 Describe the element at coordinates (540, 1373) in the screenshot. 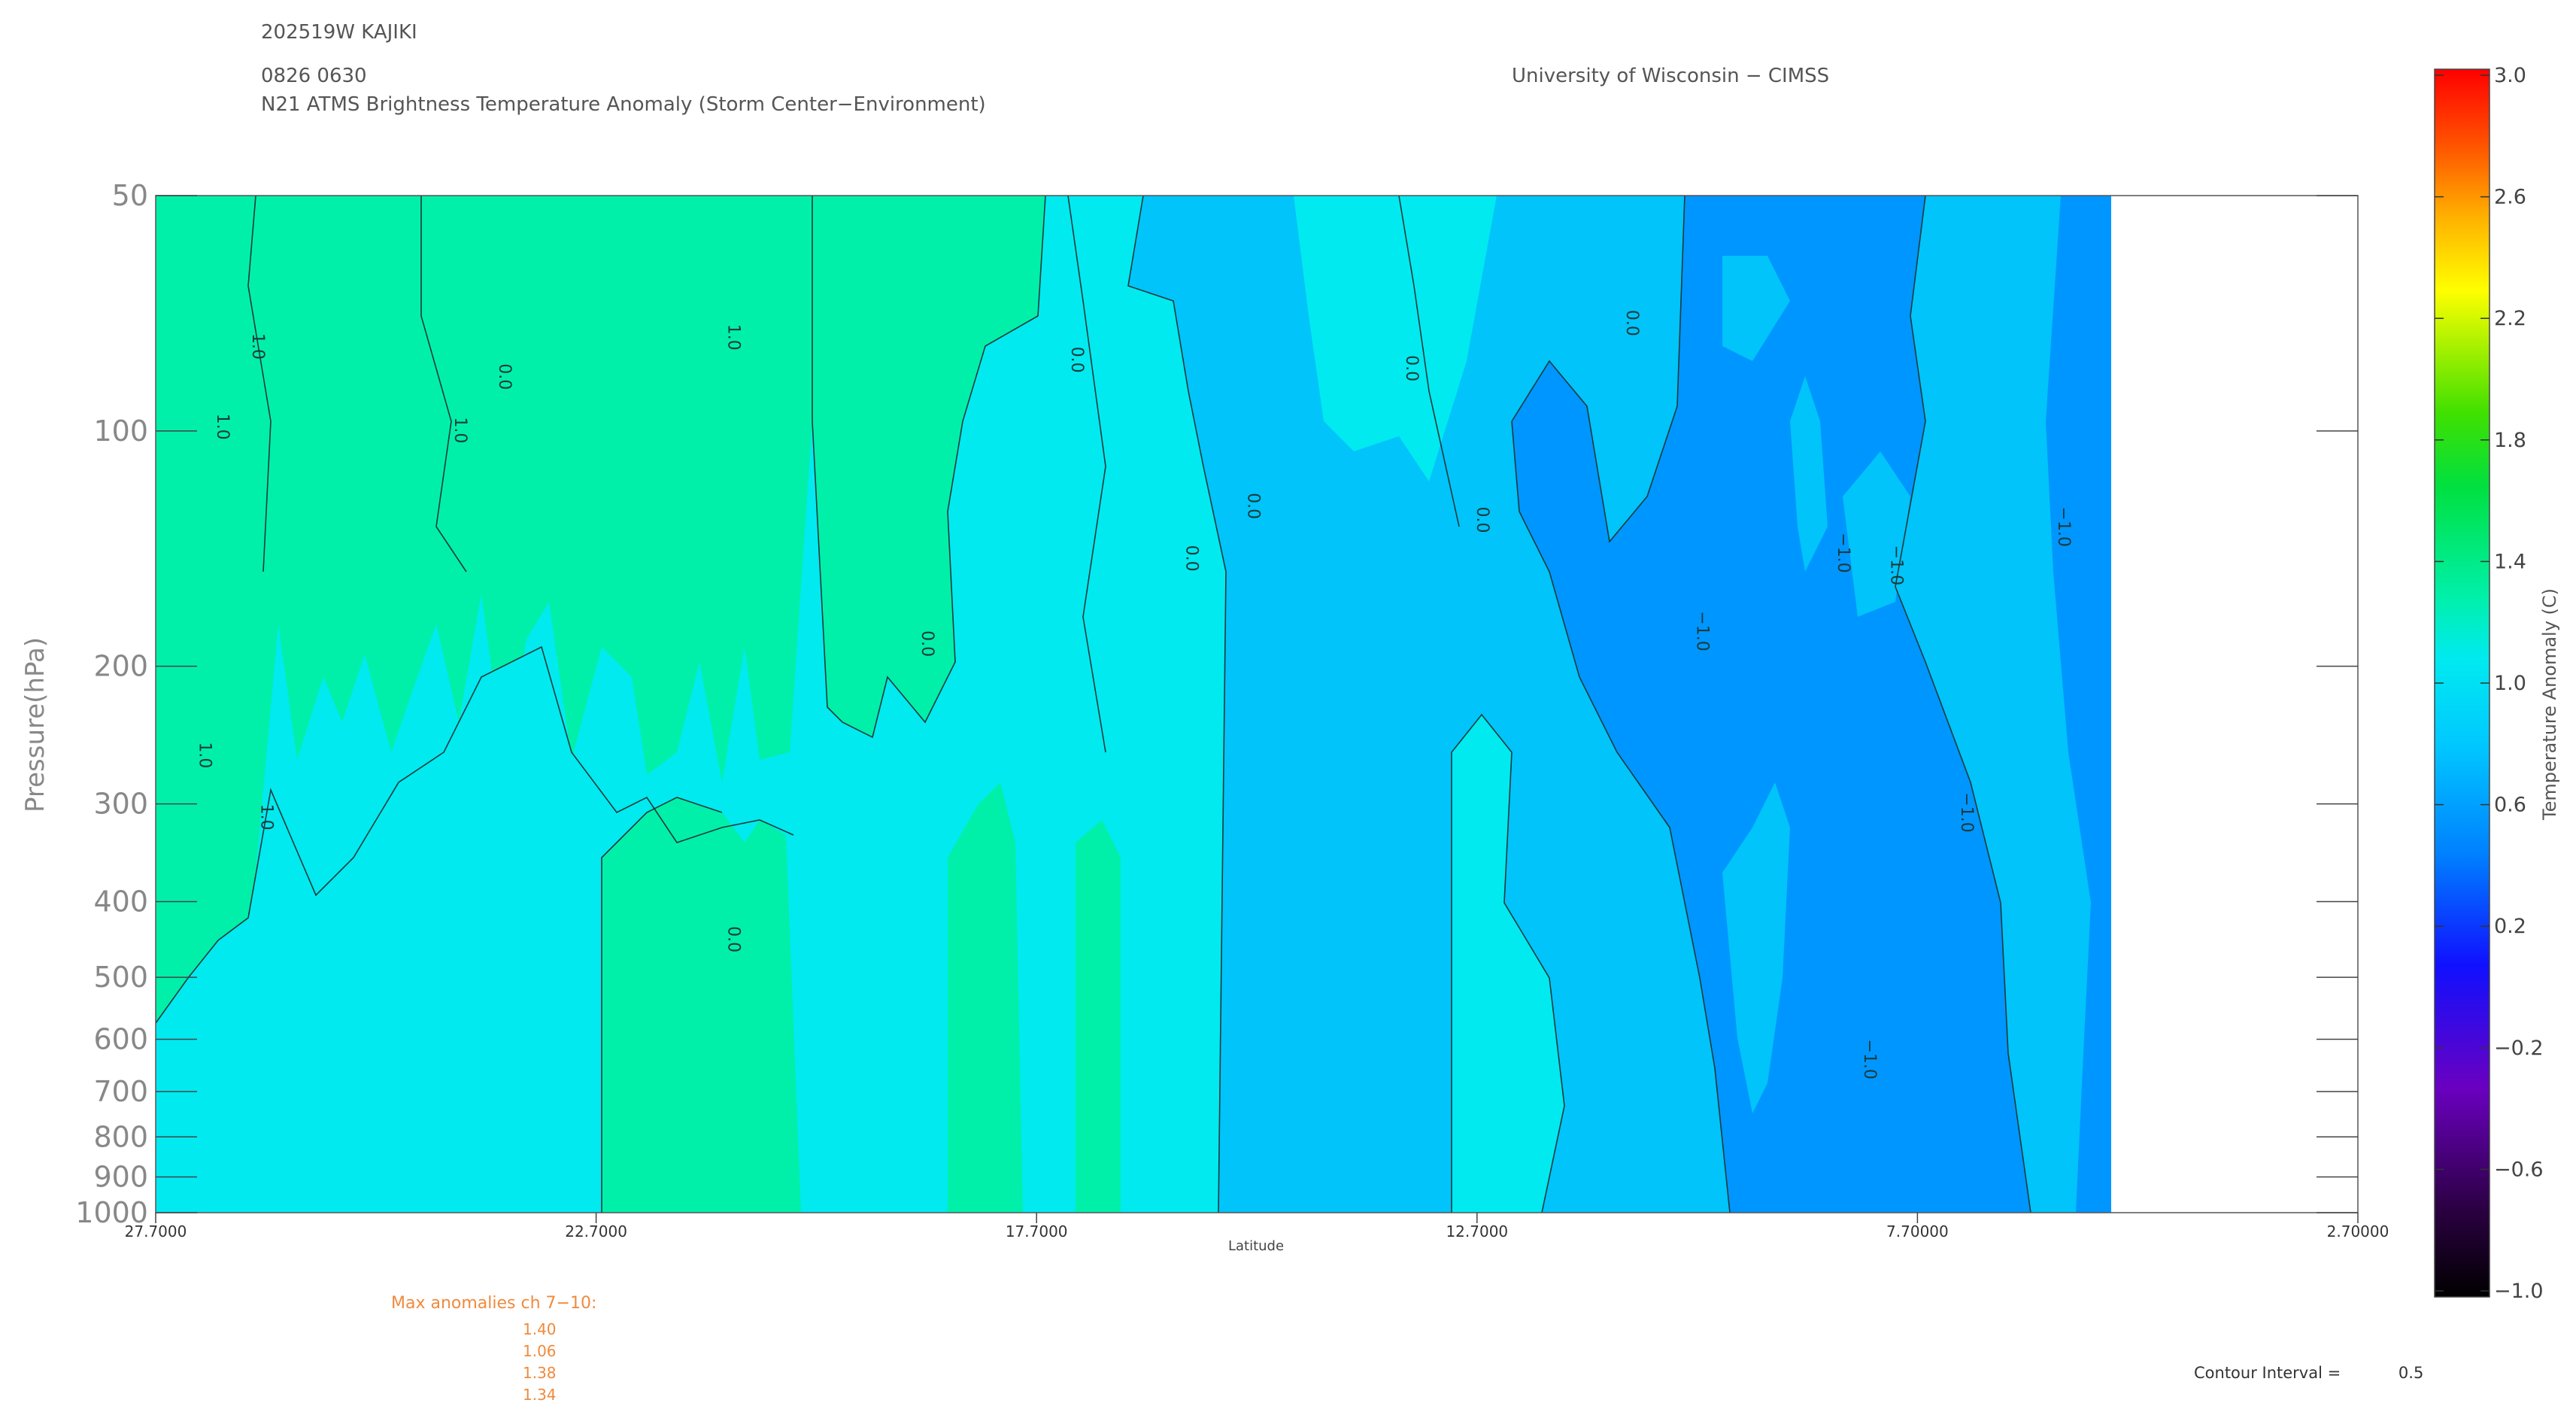

I see `max-anomaly-value: 1.38` at that location.